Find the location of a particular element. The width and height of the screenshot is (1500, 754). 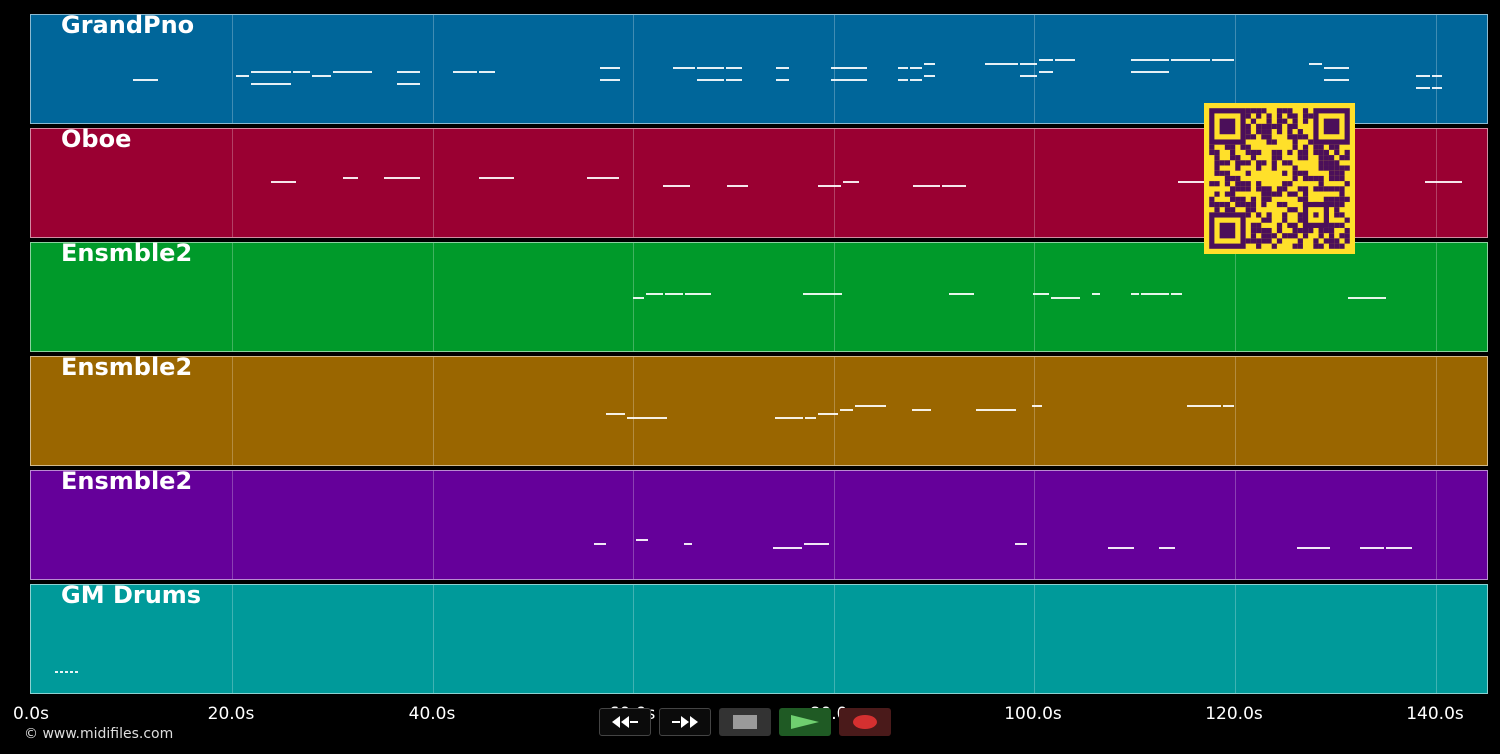

time-tick: 20.0s is located at coordinates (231, 714).